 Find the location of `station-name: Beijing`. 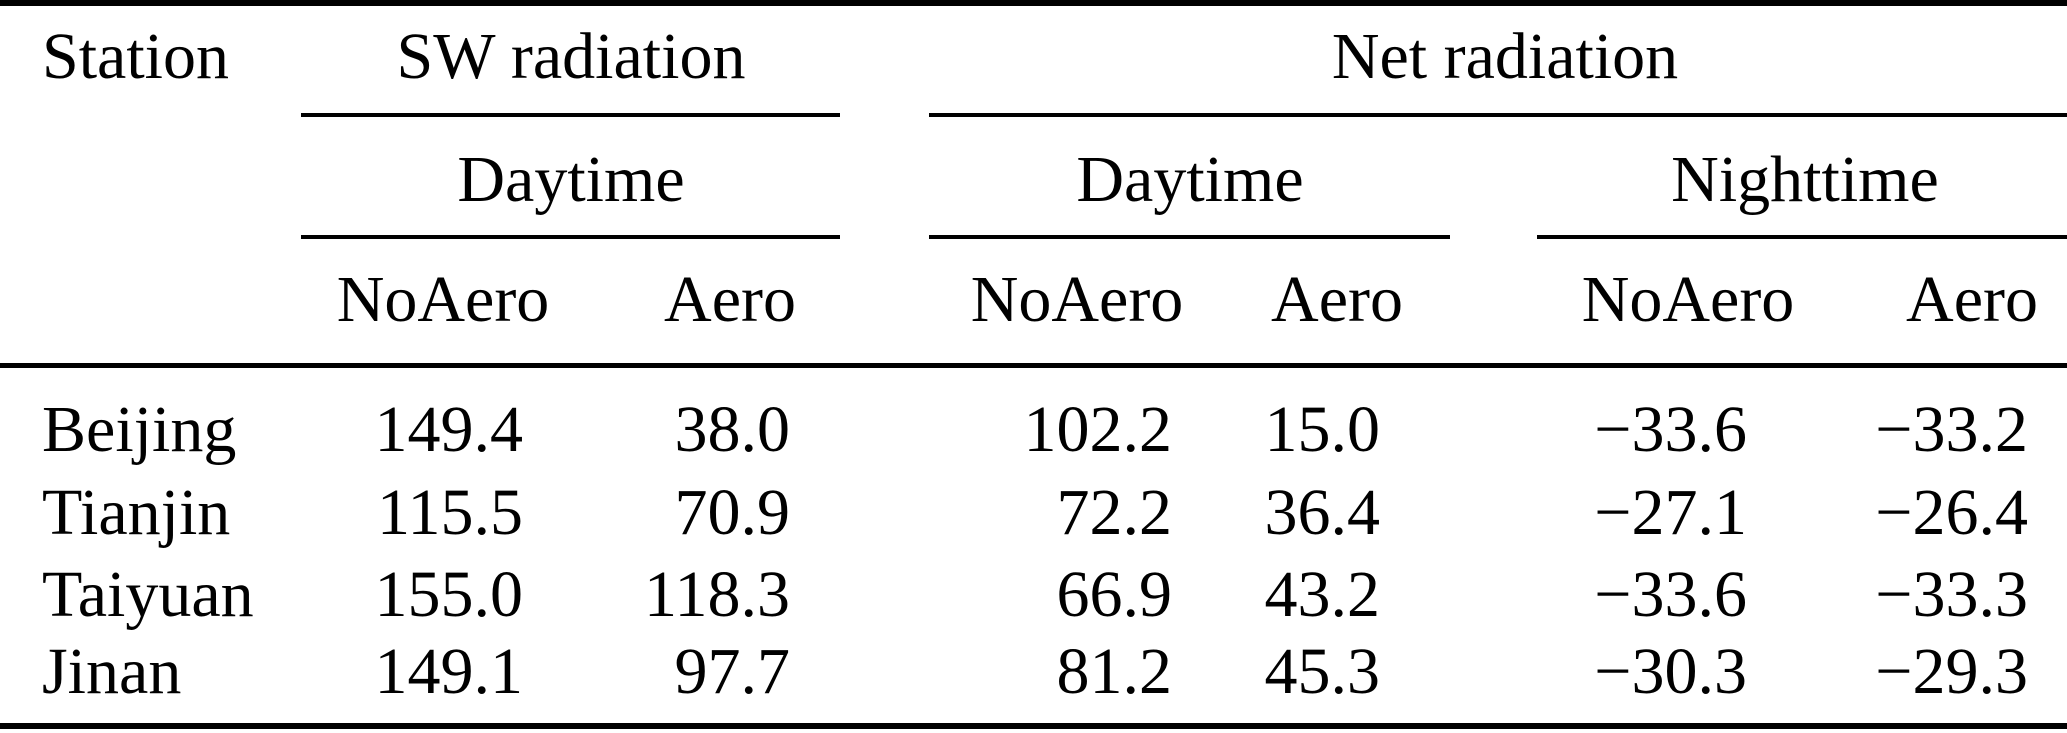

station-name: Beijing is located at coordinates (139, 429).